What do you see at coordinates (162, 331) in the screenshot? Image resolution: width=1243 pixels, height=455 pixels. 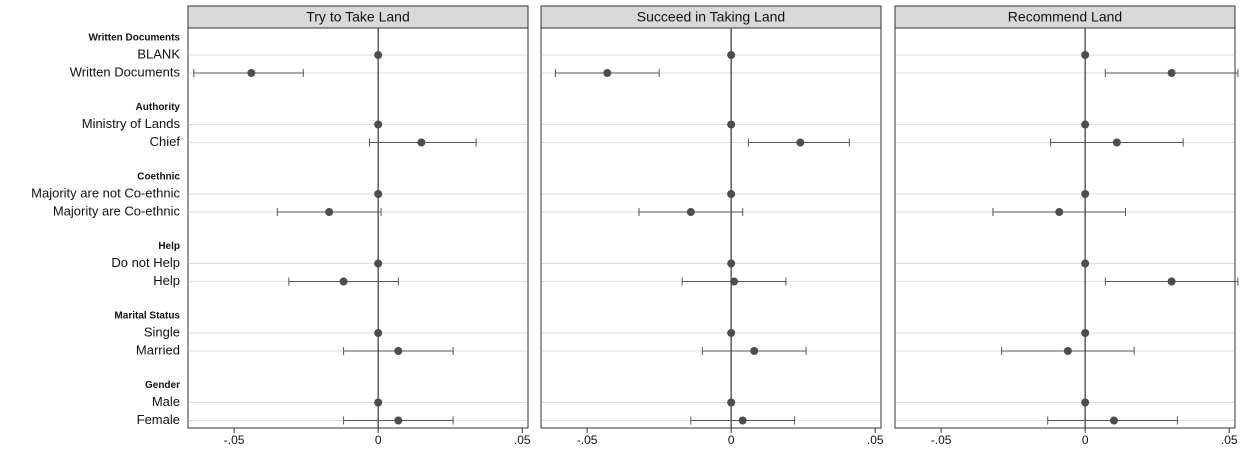 I see `y-tick-label: Single` at bounding box center [162, 331].